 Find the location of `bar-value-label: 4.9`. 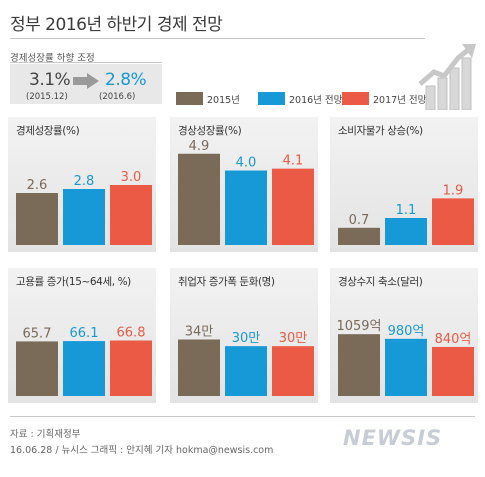

bar-value-label: 4.9 is located at coordinates (199, 146).